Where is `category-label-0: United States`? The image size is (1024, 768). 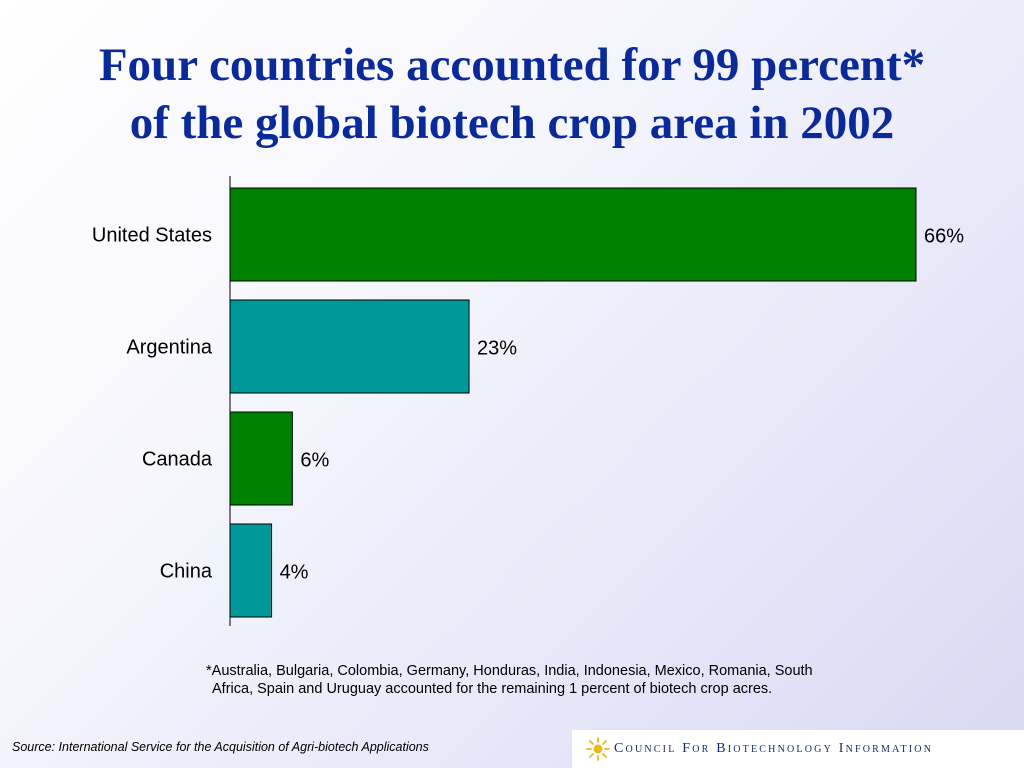 category-label-0: United States is located at coordinates (152, 236).